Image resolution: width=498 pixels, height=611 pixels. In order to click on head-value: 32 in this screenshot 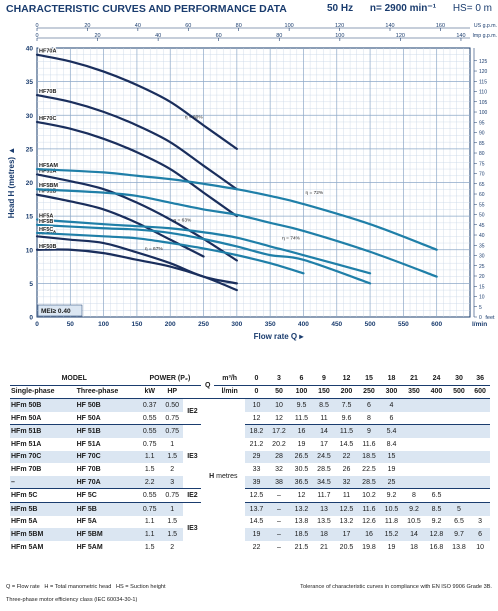, I will do `click(279, 469)`.